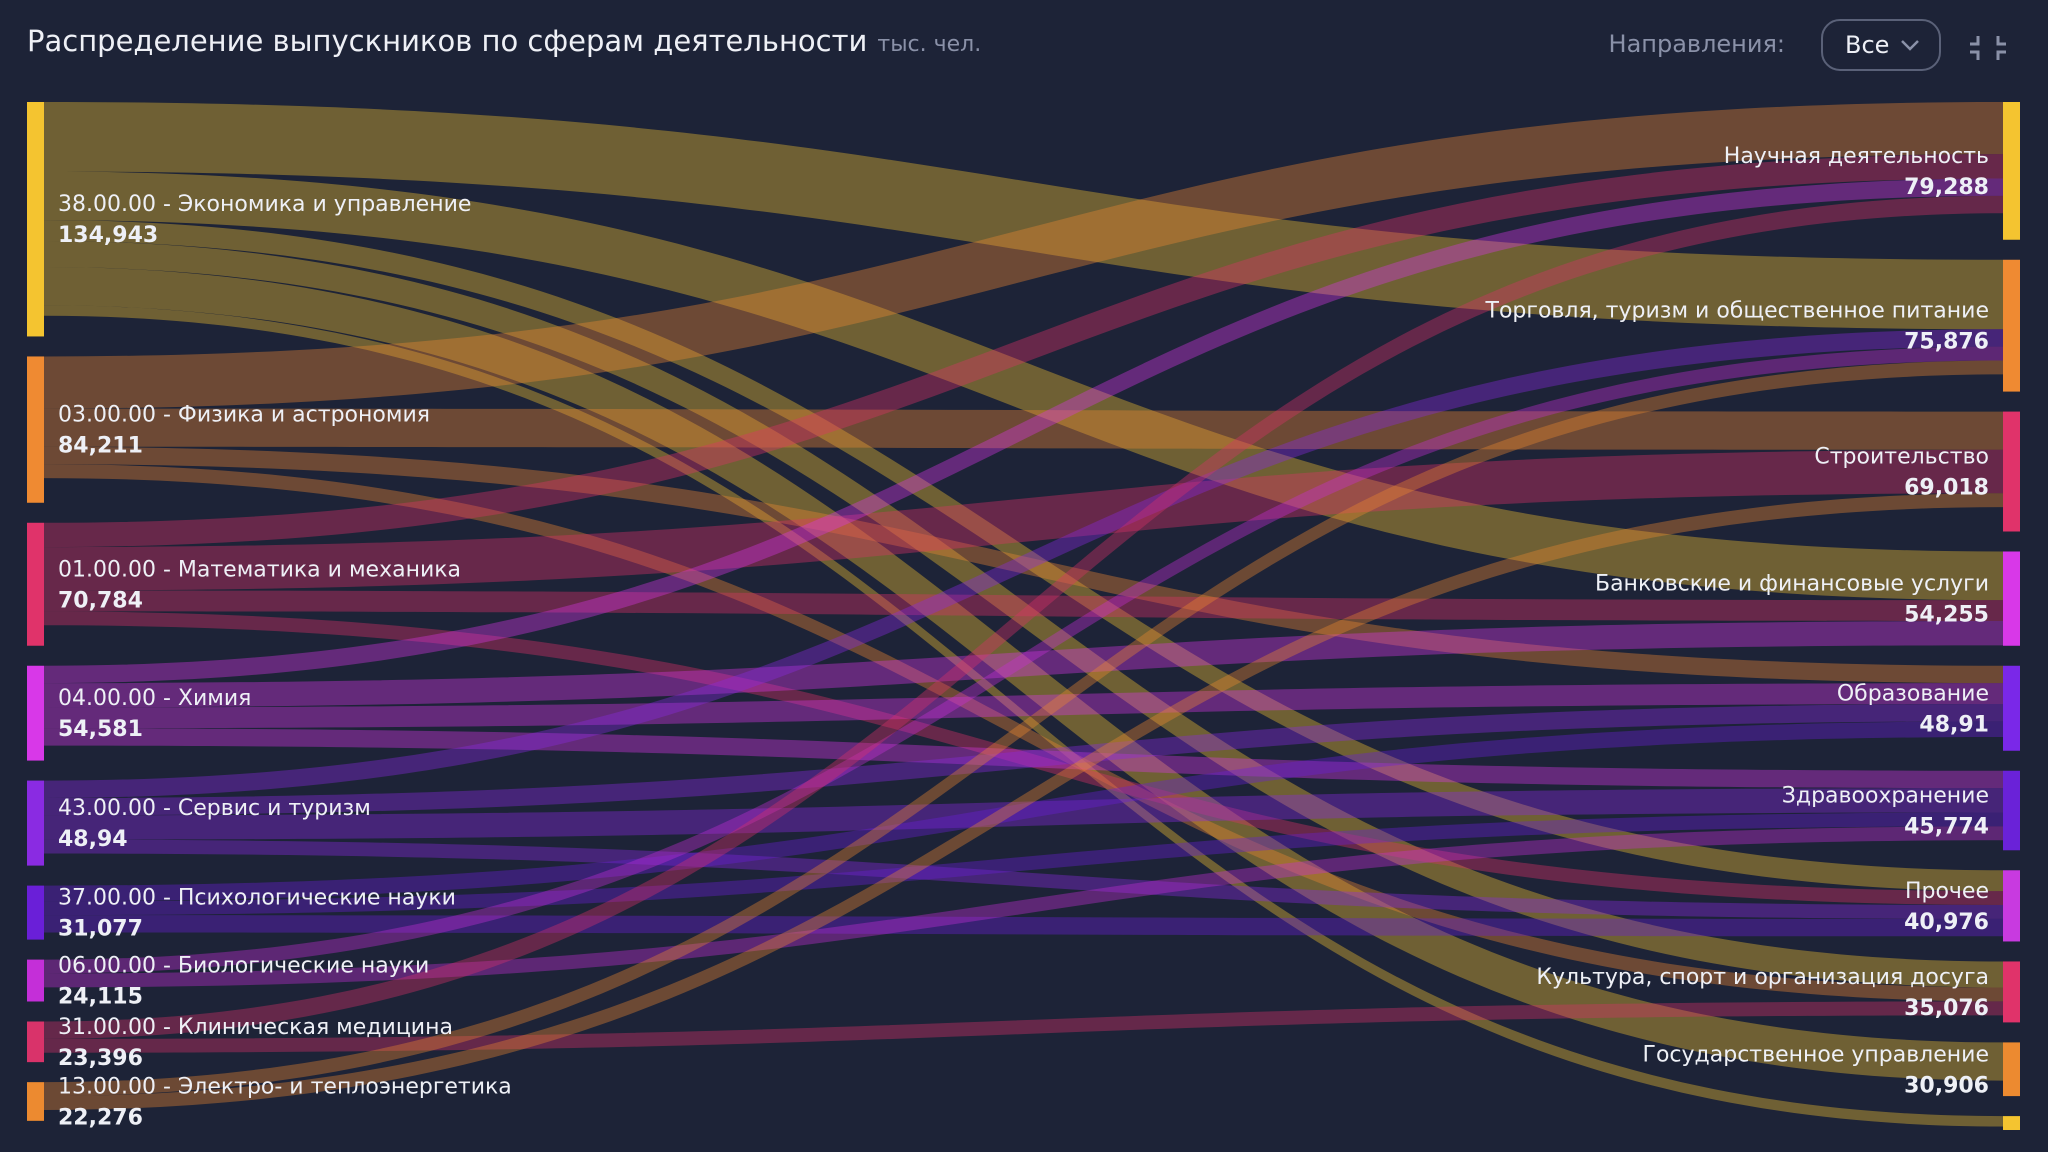  I want to click on node-label: Торговля, туризм и общественное питание, so click(1737, 311).